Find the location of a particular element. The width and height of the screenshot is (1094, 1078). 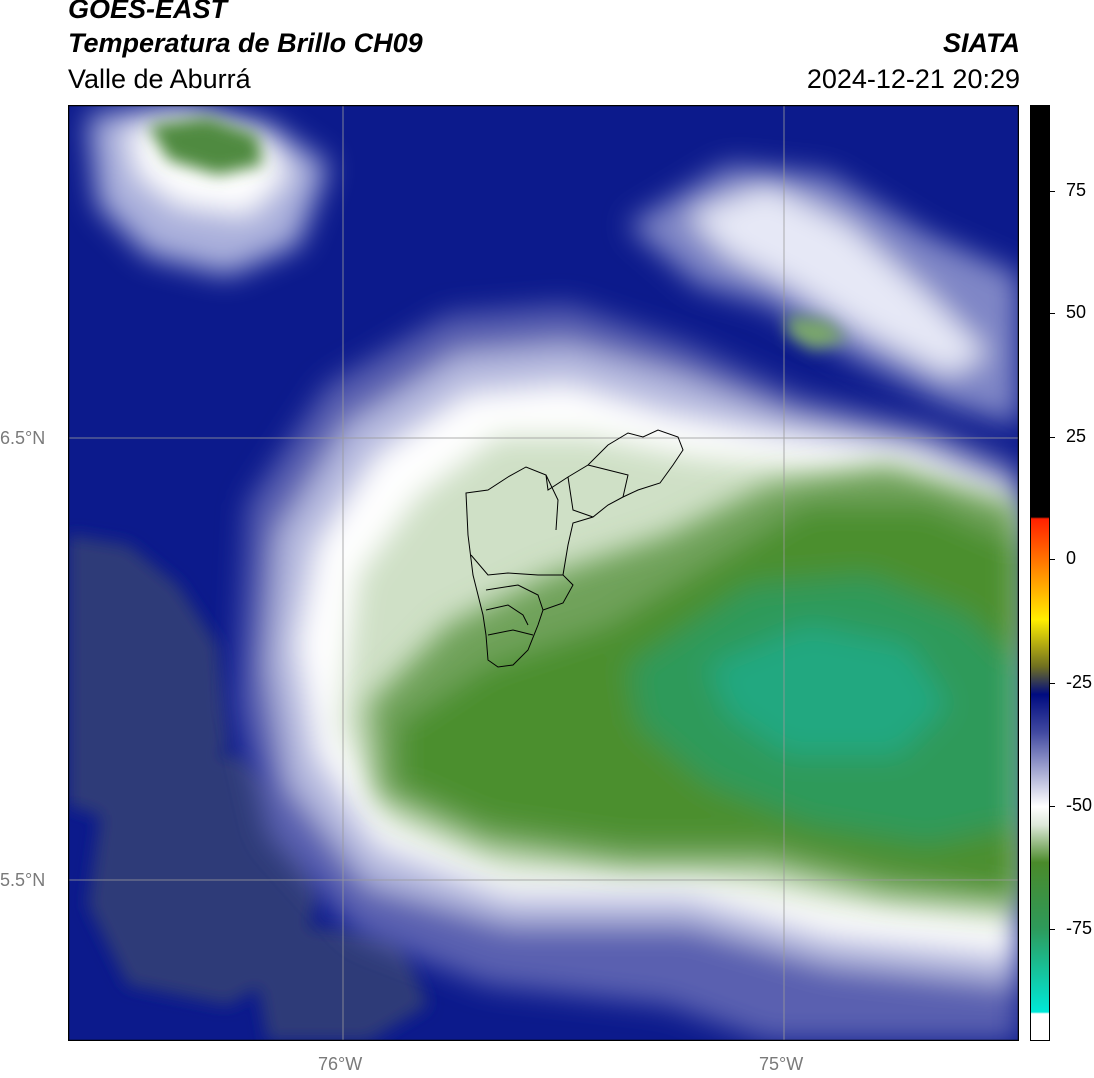

lon-label-76w: 76°W is located at coordinates (340, 1064).